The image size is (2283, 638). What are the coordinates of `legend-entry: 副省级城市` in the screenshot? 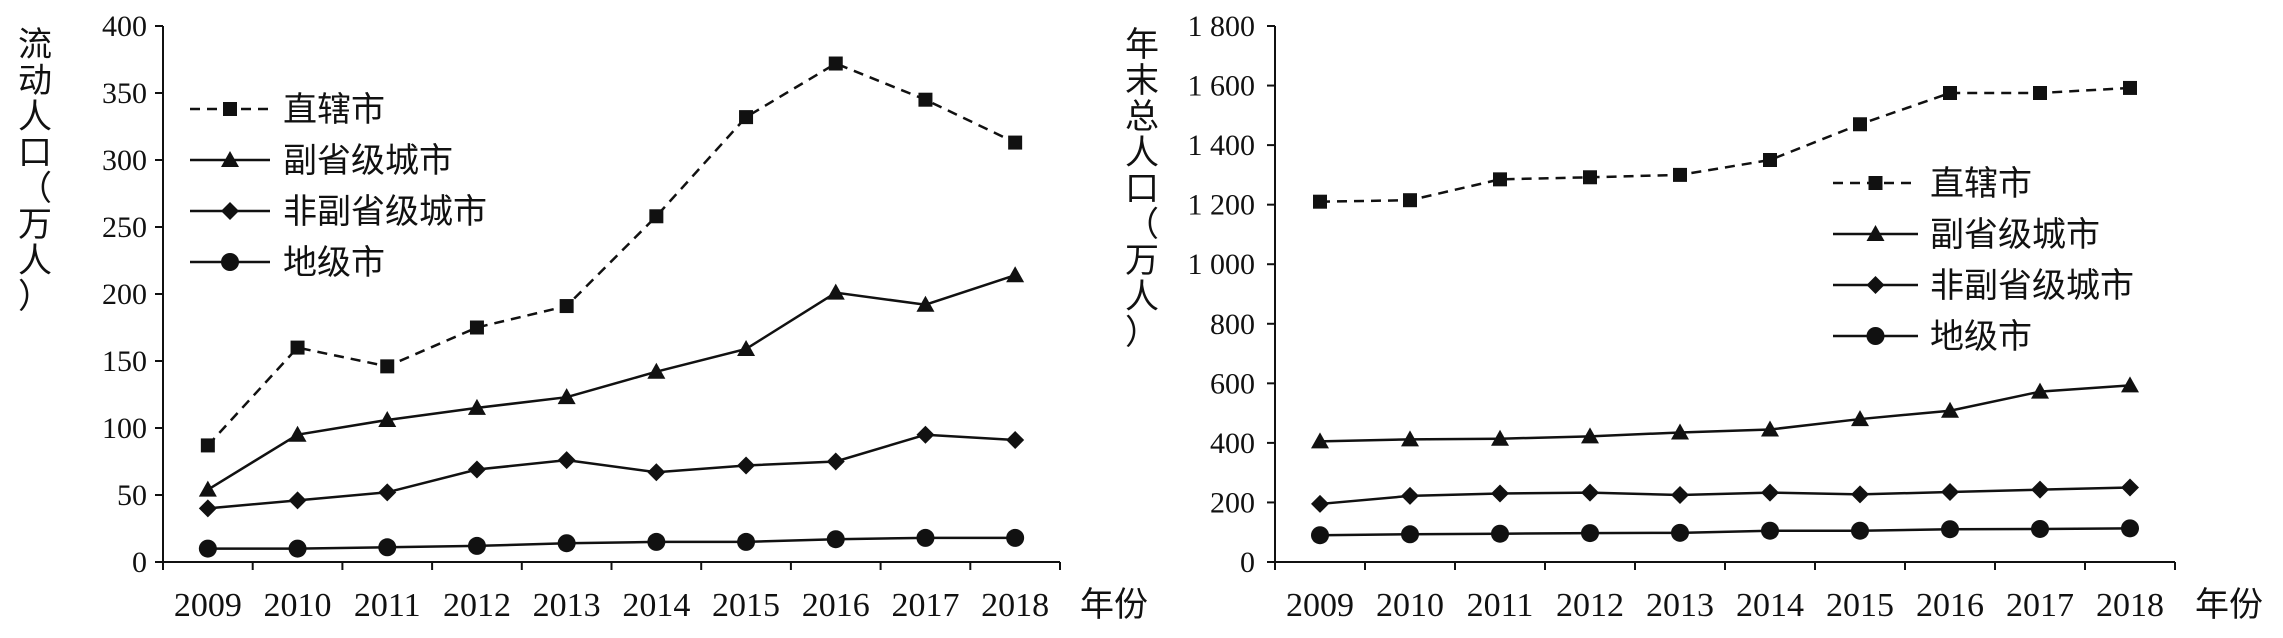 It's located at (1966, 235).